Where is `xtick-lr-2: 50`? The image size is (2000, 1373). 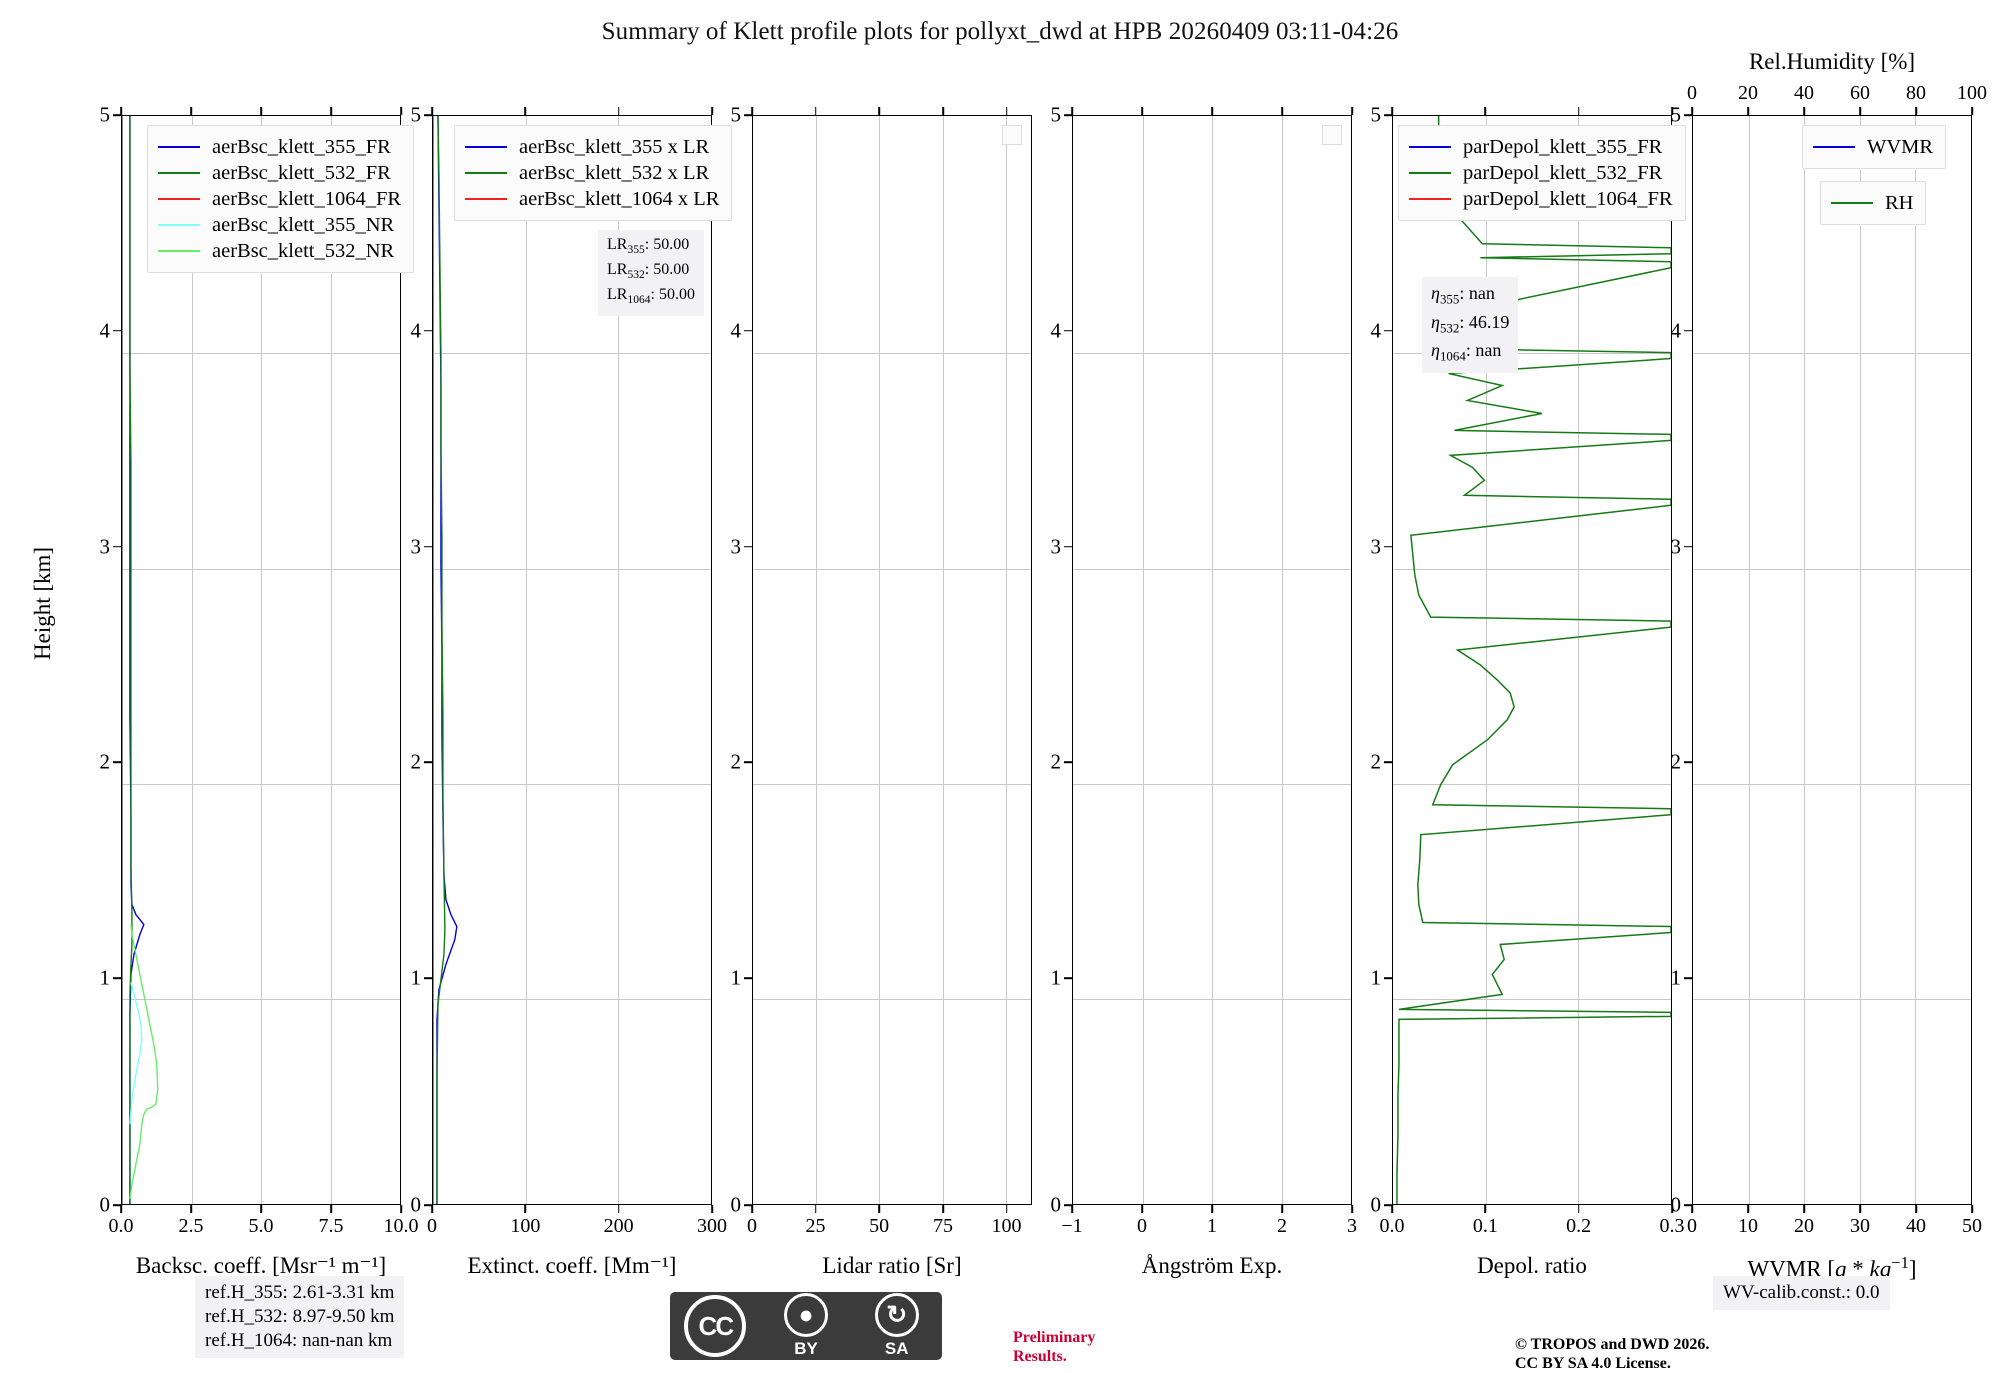
xtick-lr-2: 50 is located at coordinates (879, 1226).